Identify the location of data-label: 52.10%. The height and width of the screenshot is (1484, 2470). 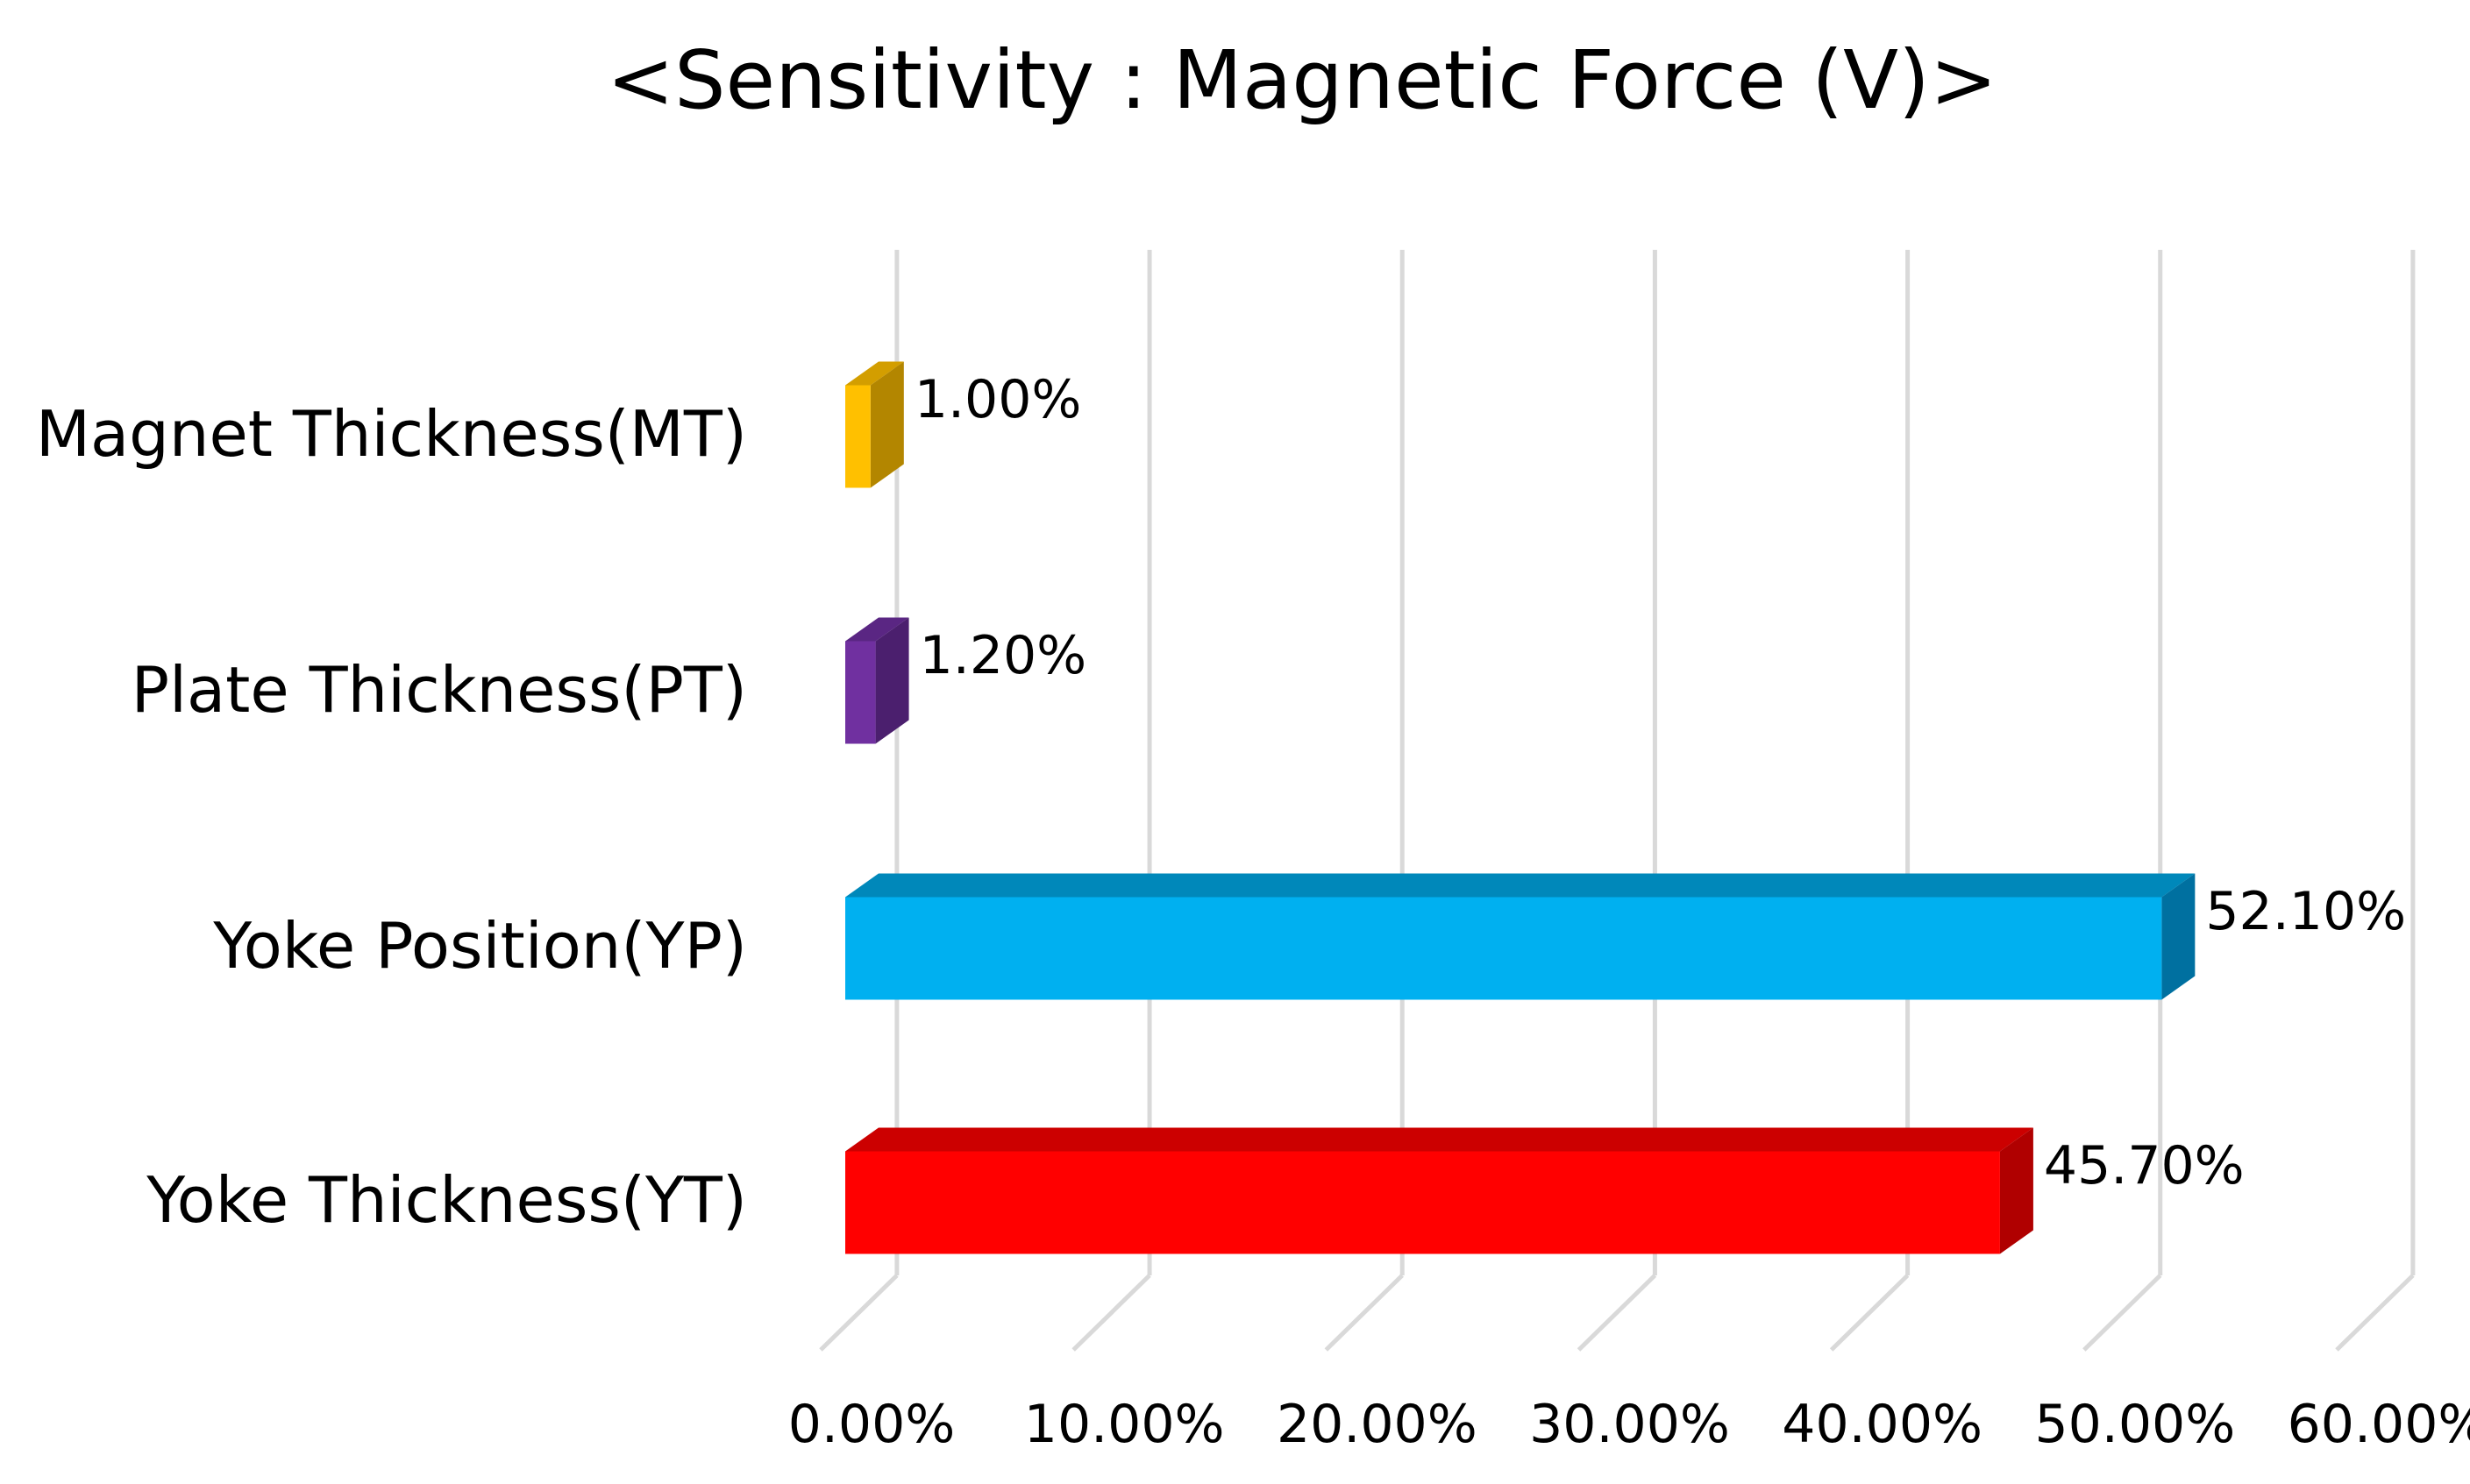
(2305, 911).